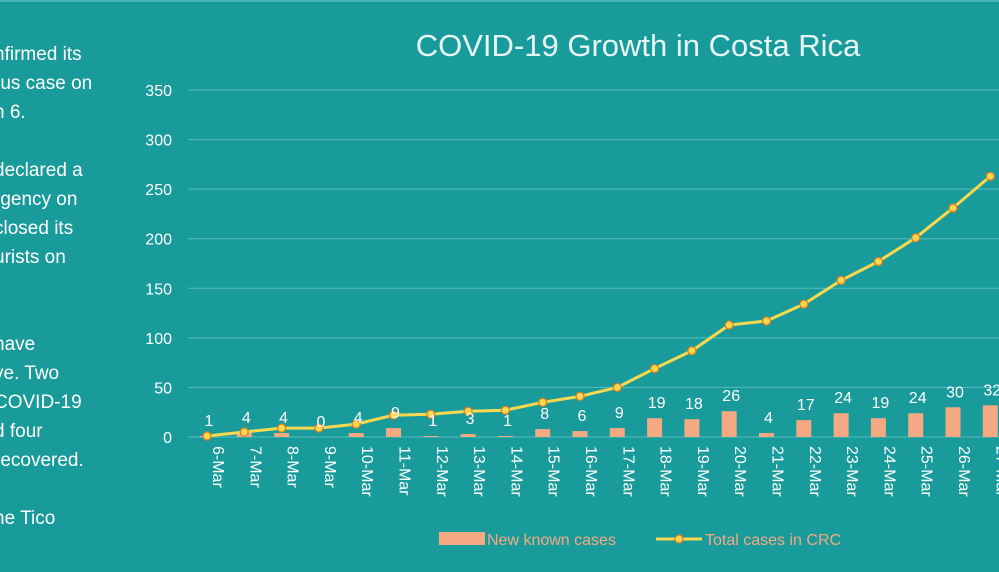 The image size is (999, 572). What do you see at coordinates (926, 471) in the screenshot?
I see `x-tick-label: 25-Mar` at bounding box center [926, 471].